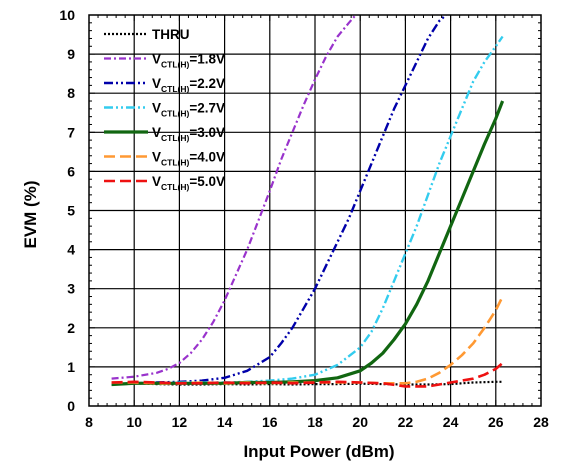  Describe the element at coordinates (71, 54) in the screenshot. I see `y-tick-label: 9` at that location.